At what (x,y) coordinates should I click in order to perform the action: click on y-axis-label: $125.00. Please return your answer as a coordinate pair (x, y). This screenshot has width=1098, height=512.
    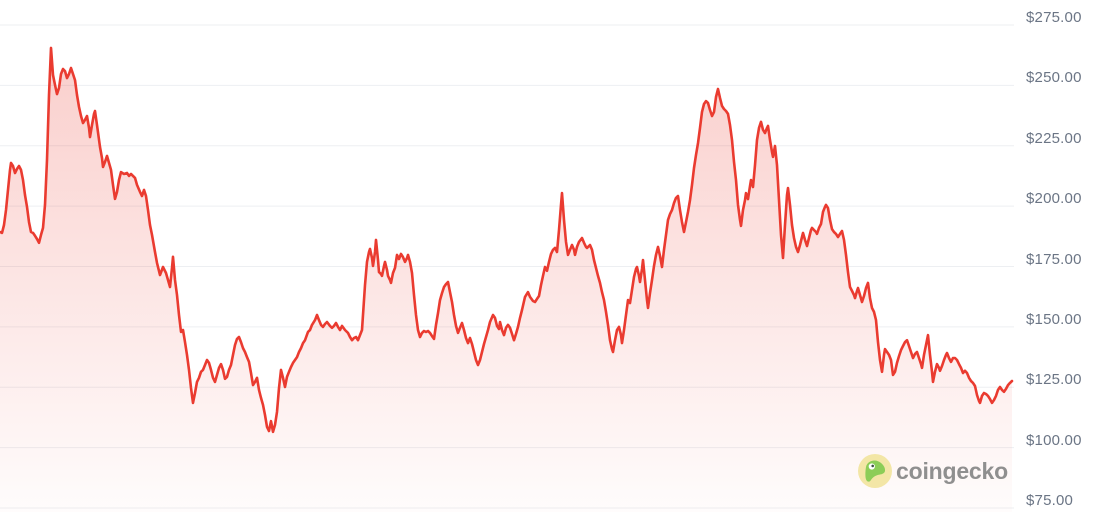
    Looking at the image, I should click on (1054, 379).